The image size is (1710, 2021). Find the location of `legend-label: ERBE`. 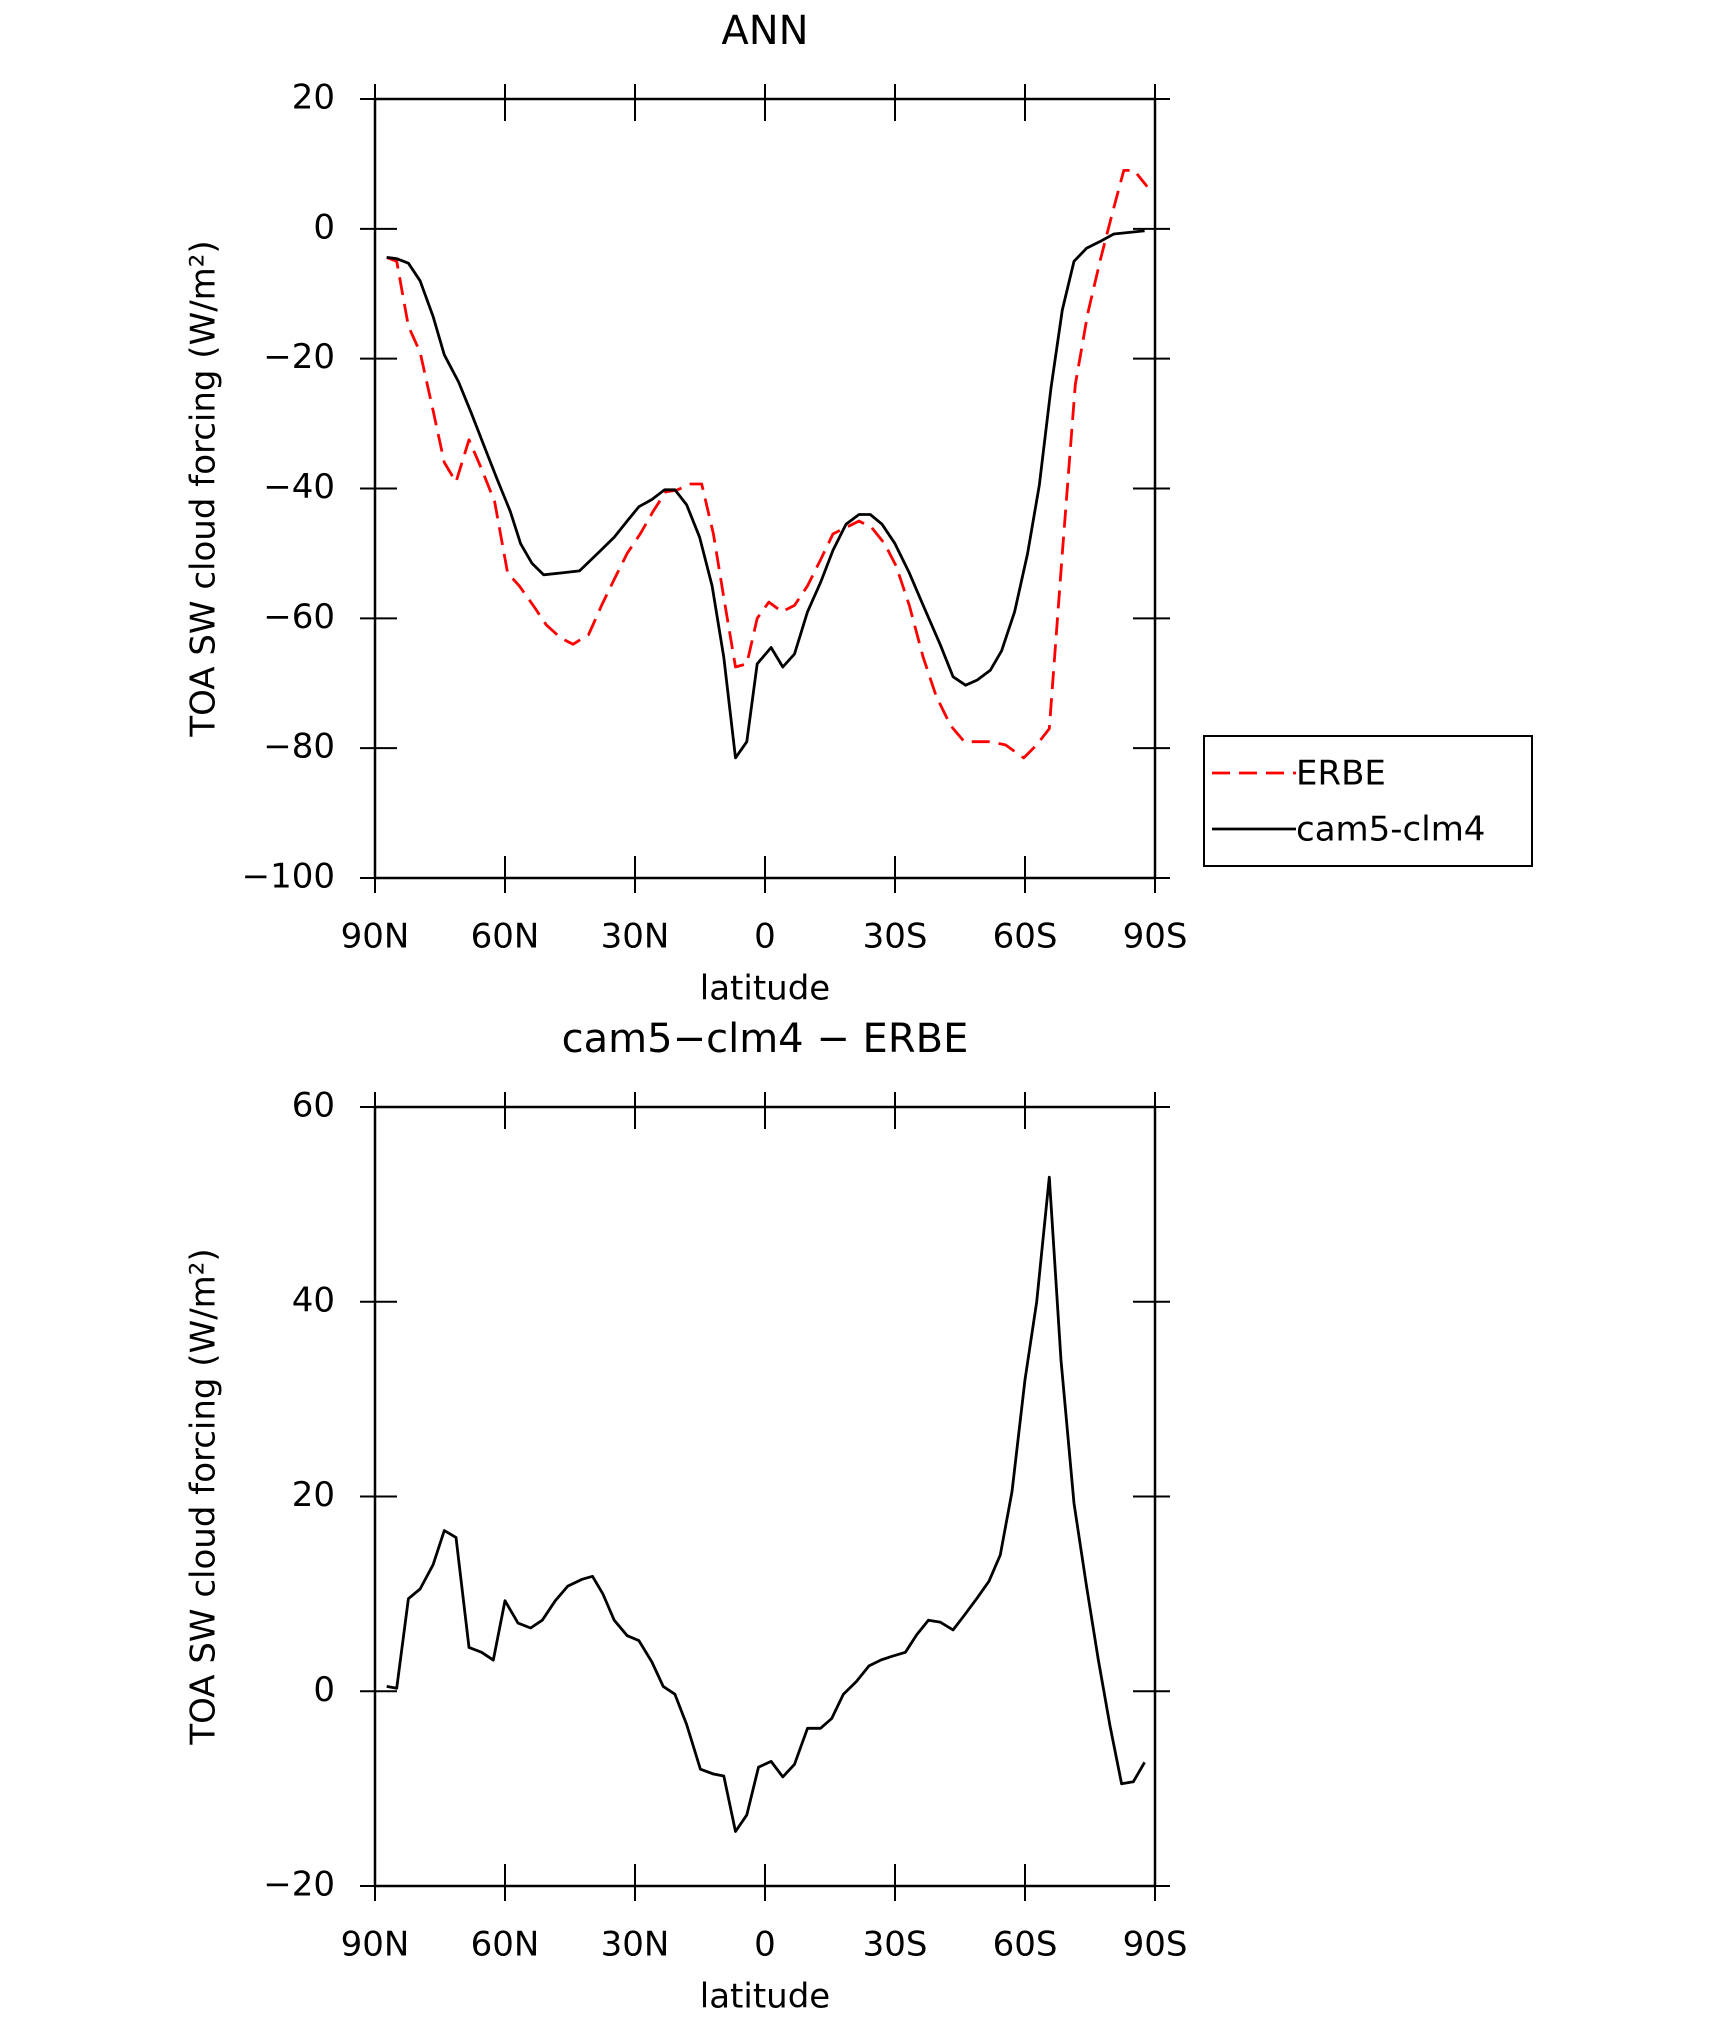

legend-label: ERBE is located at coordinates (1341, 774).